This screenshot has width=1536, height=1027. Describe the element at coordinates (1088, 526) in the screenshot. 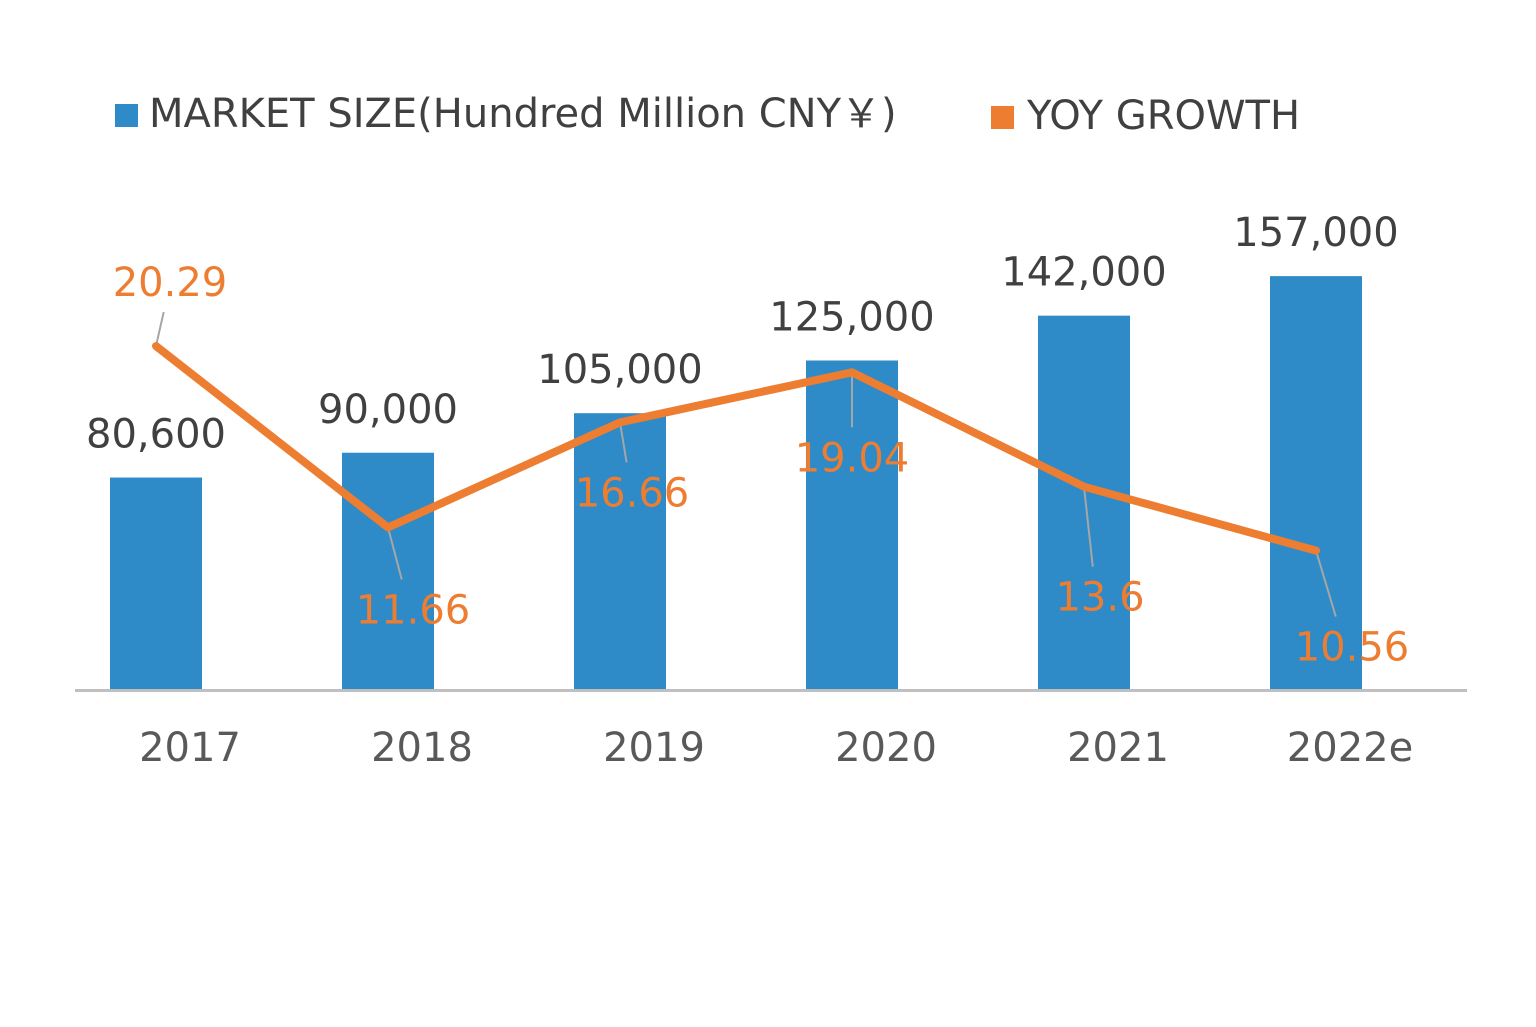

I see `leader-line-2021` at that location.